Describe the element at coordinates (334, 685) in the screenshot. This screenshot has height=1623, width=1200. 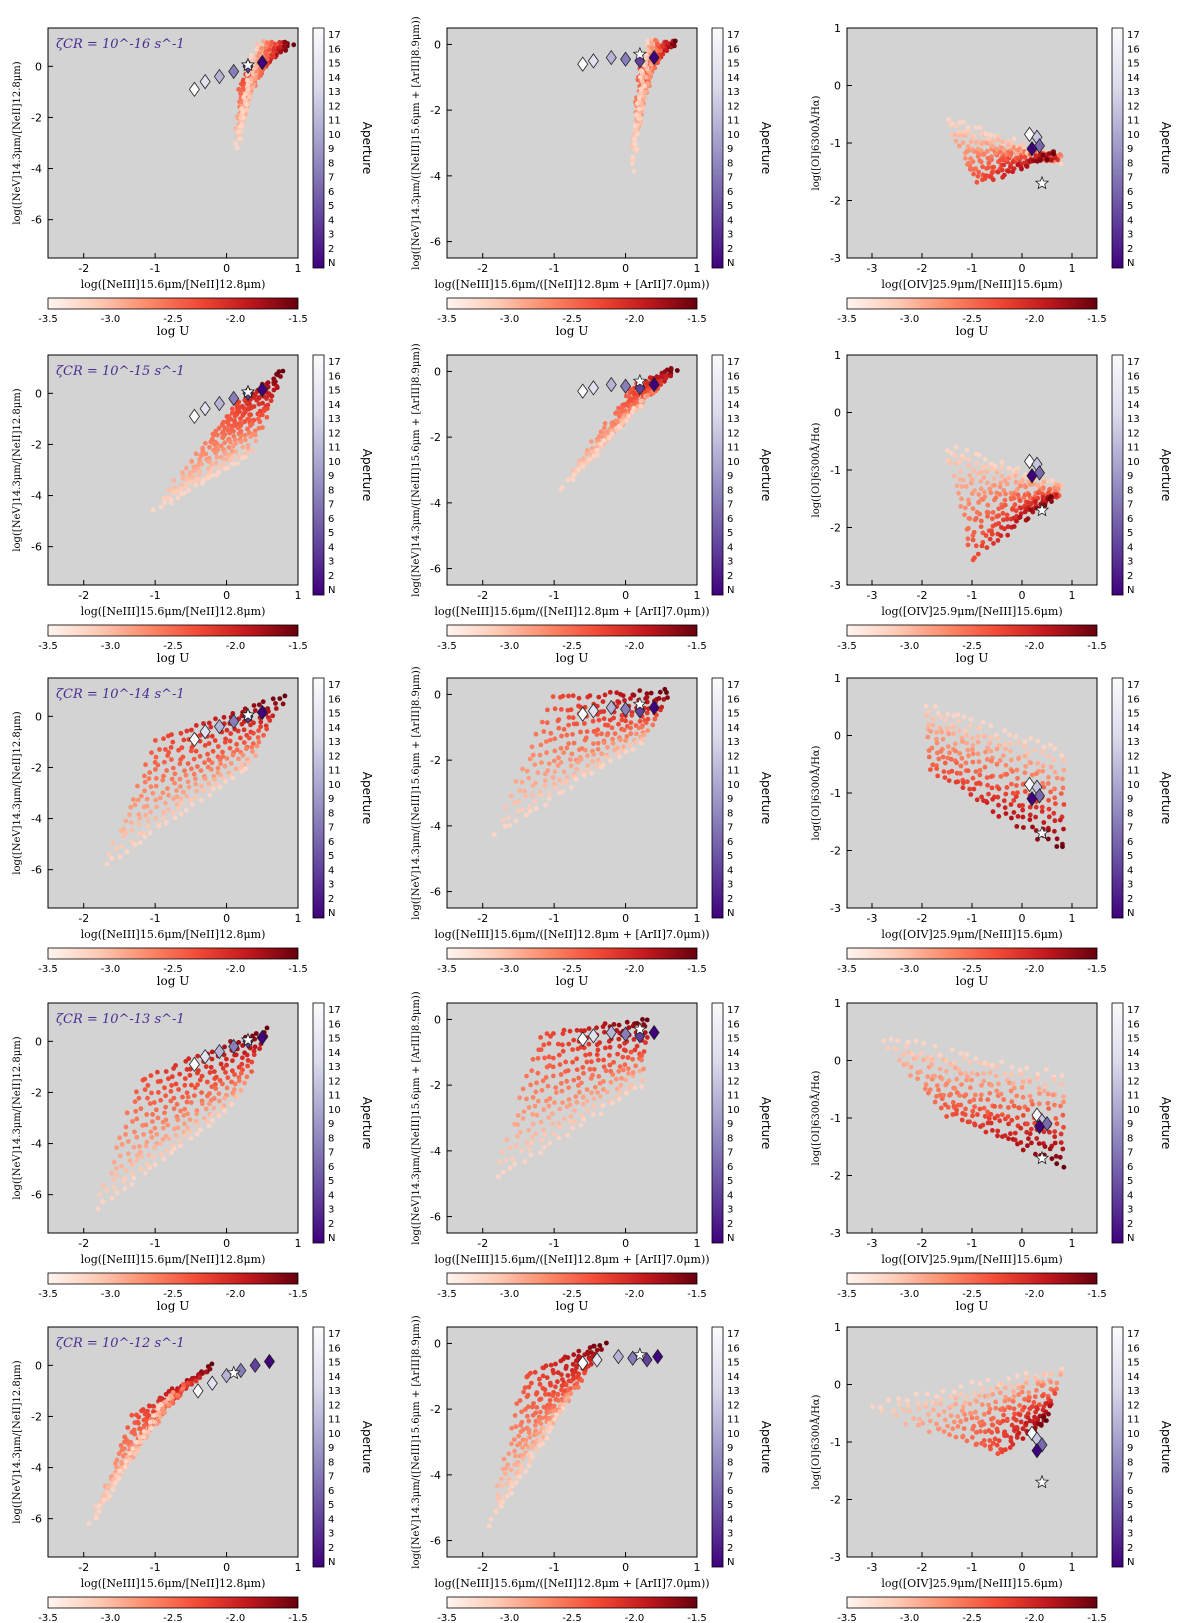
I see `aperture-tick-label: 17` at that location.